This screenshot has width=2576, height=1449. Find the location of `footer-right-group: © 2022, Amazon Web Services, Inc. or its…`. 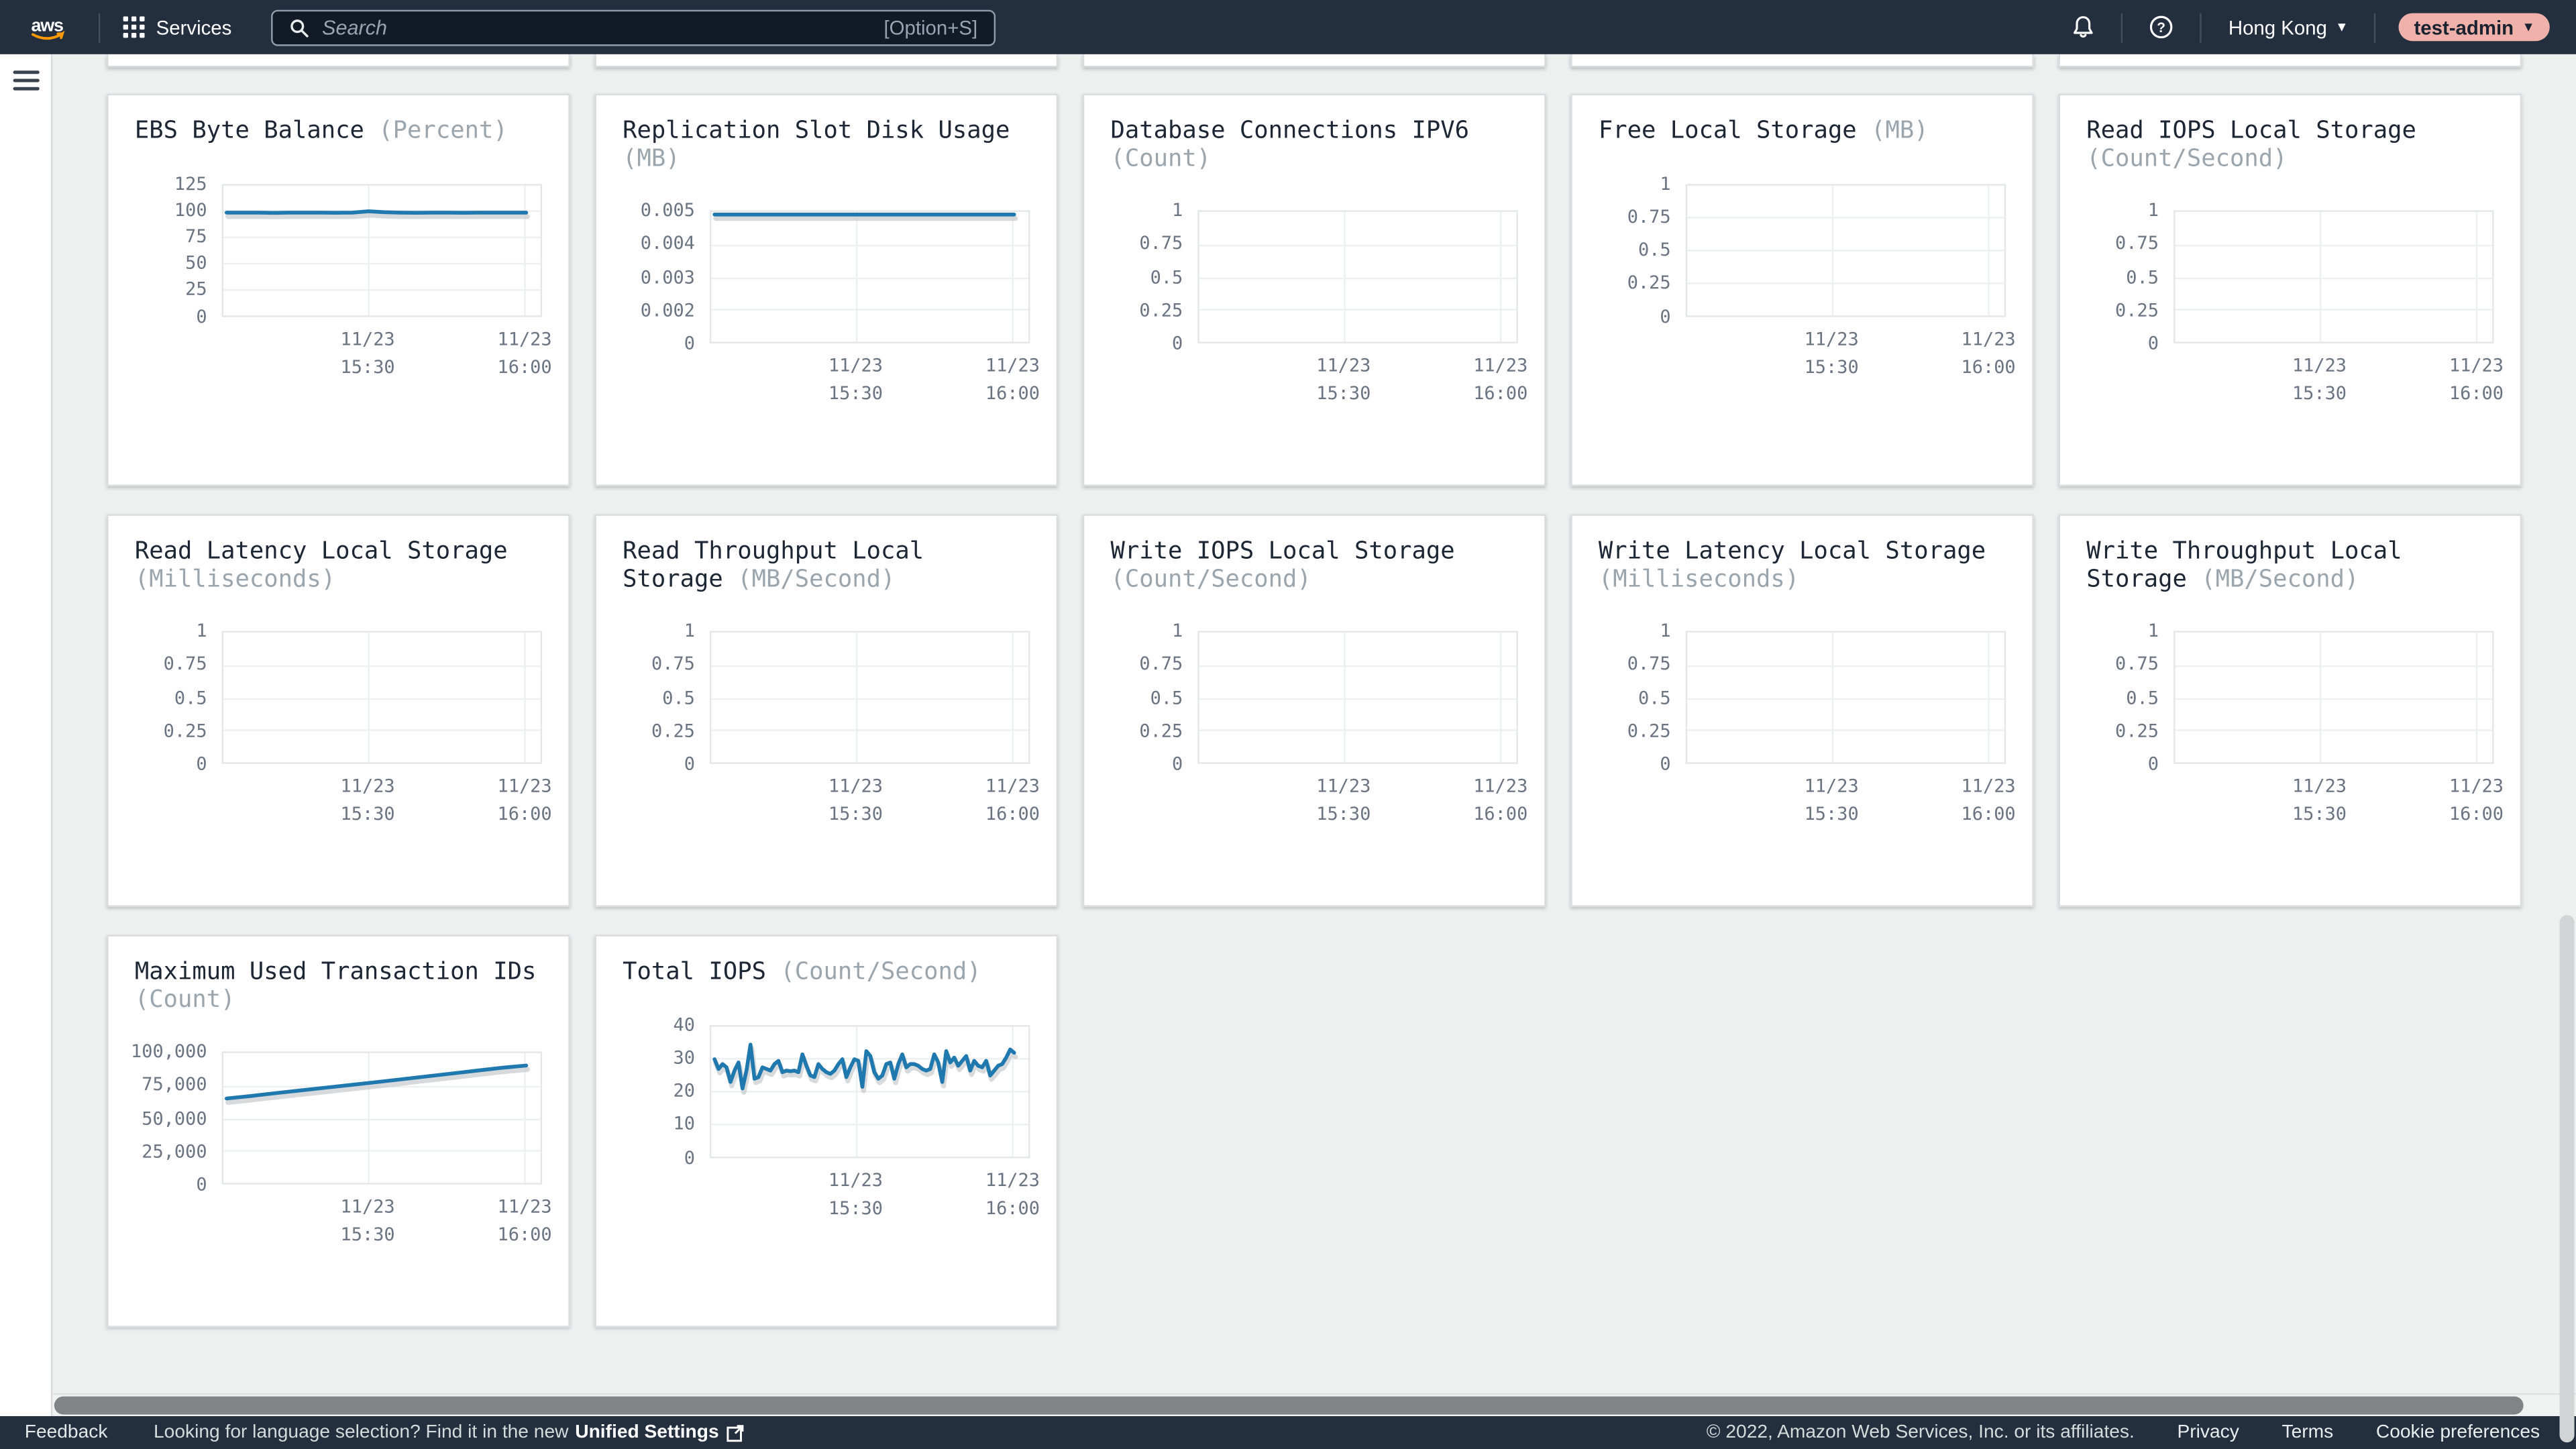

footer-right-group: © 2022, Amazon Web Services, Inc. or its… is located at coordinates (2123, 1432).